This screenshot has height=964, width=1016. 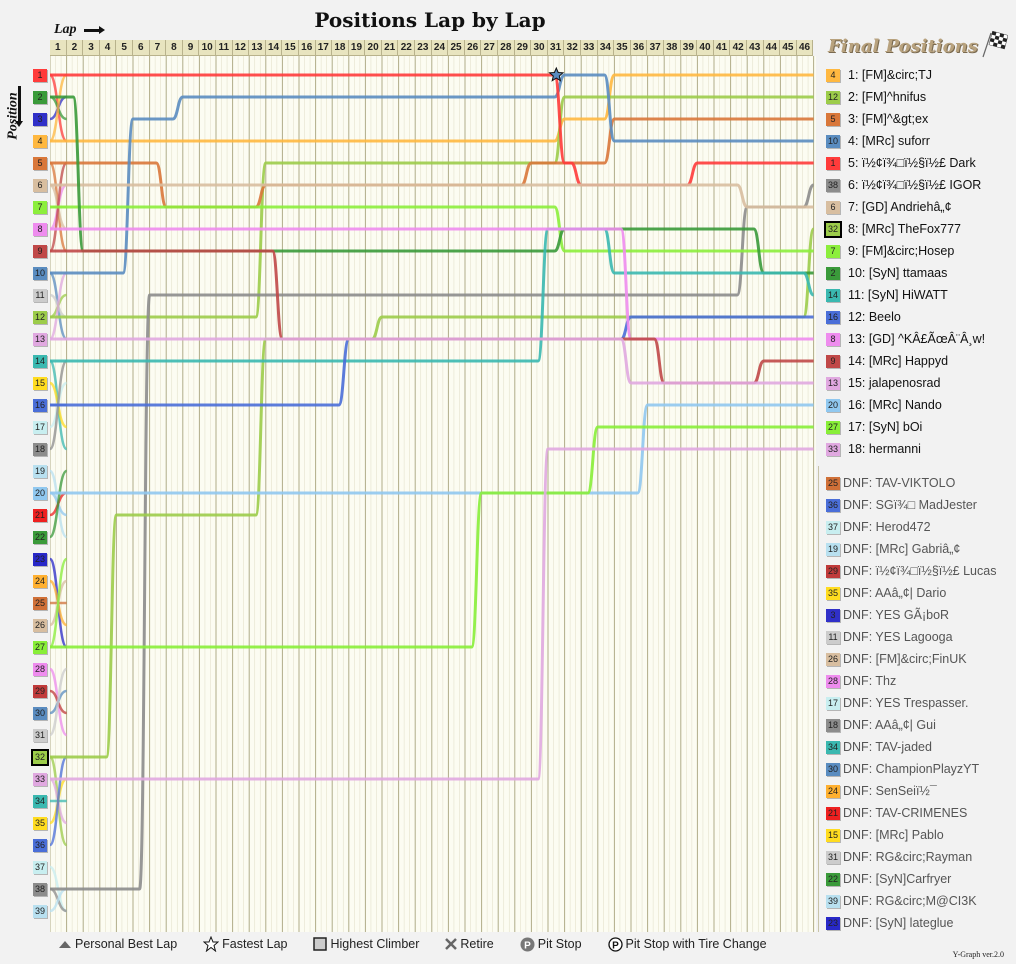 I want to click on dnf-row: 26 DNF: [FM]&circ;FinUK, so click(x=896, y=659).